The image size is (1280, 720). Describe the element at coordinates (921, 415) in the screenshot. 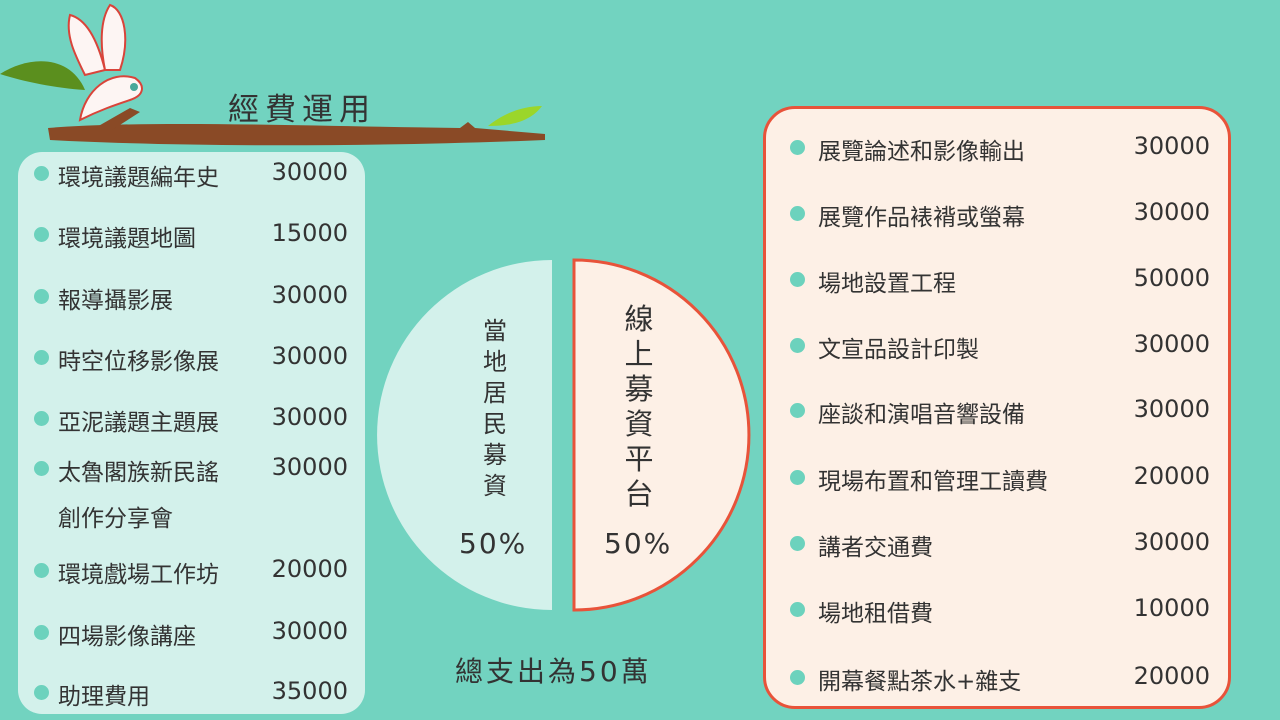

I see `budget-item-label: 座談和演唱音響設備` at that location.